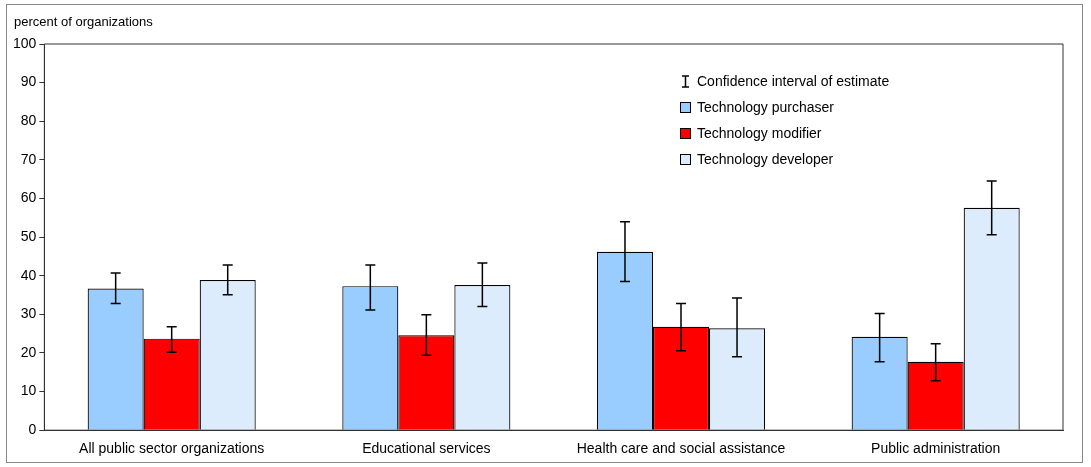 This screenshot has width=1091, height=467. Describe the element at coordinates (936, 448) in the screenshot. I see `x-tick-label: Public administration` at that location.